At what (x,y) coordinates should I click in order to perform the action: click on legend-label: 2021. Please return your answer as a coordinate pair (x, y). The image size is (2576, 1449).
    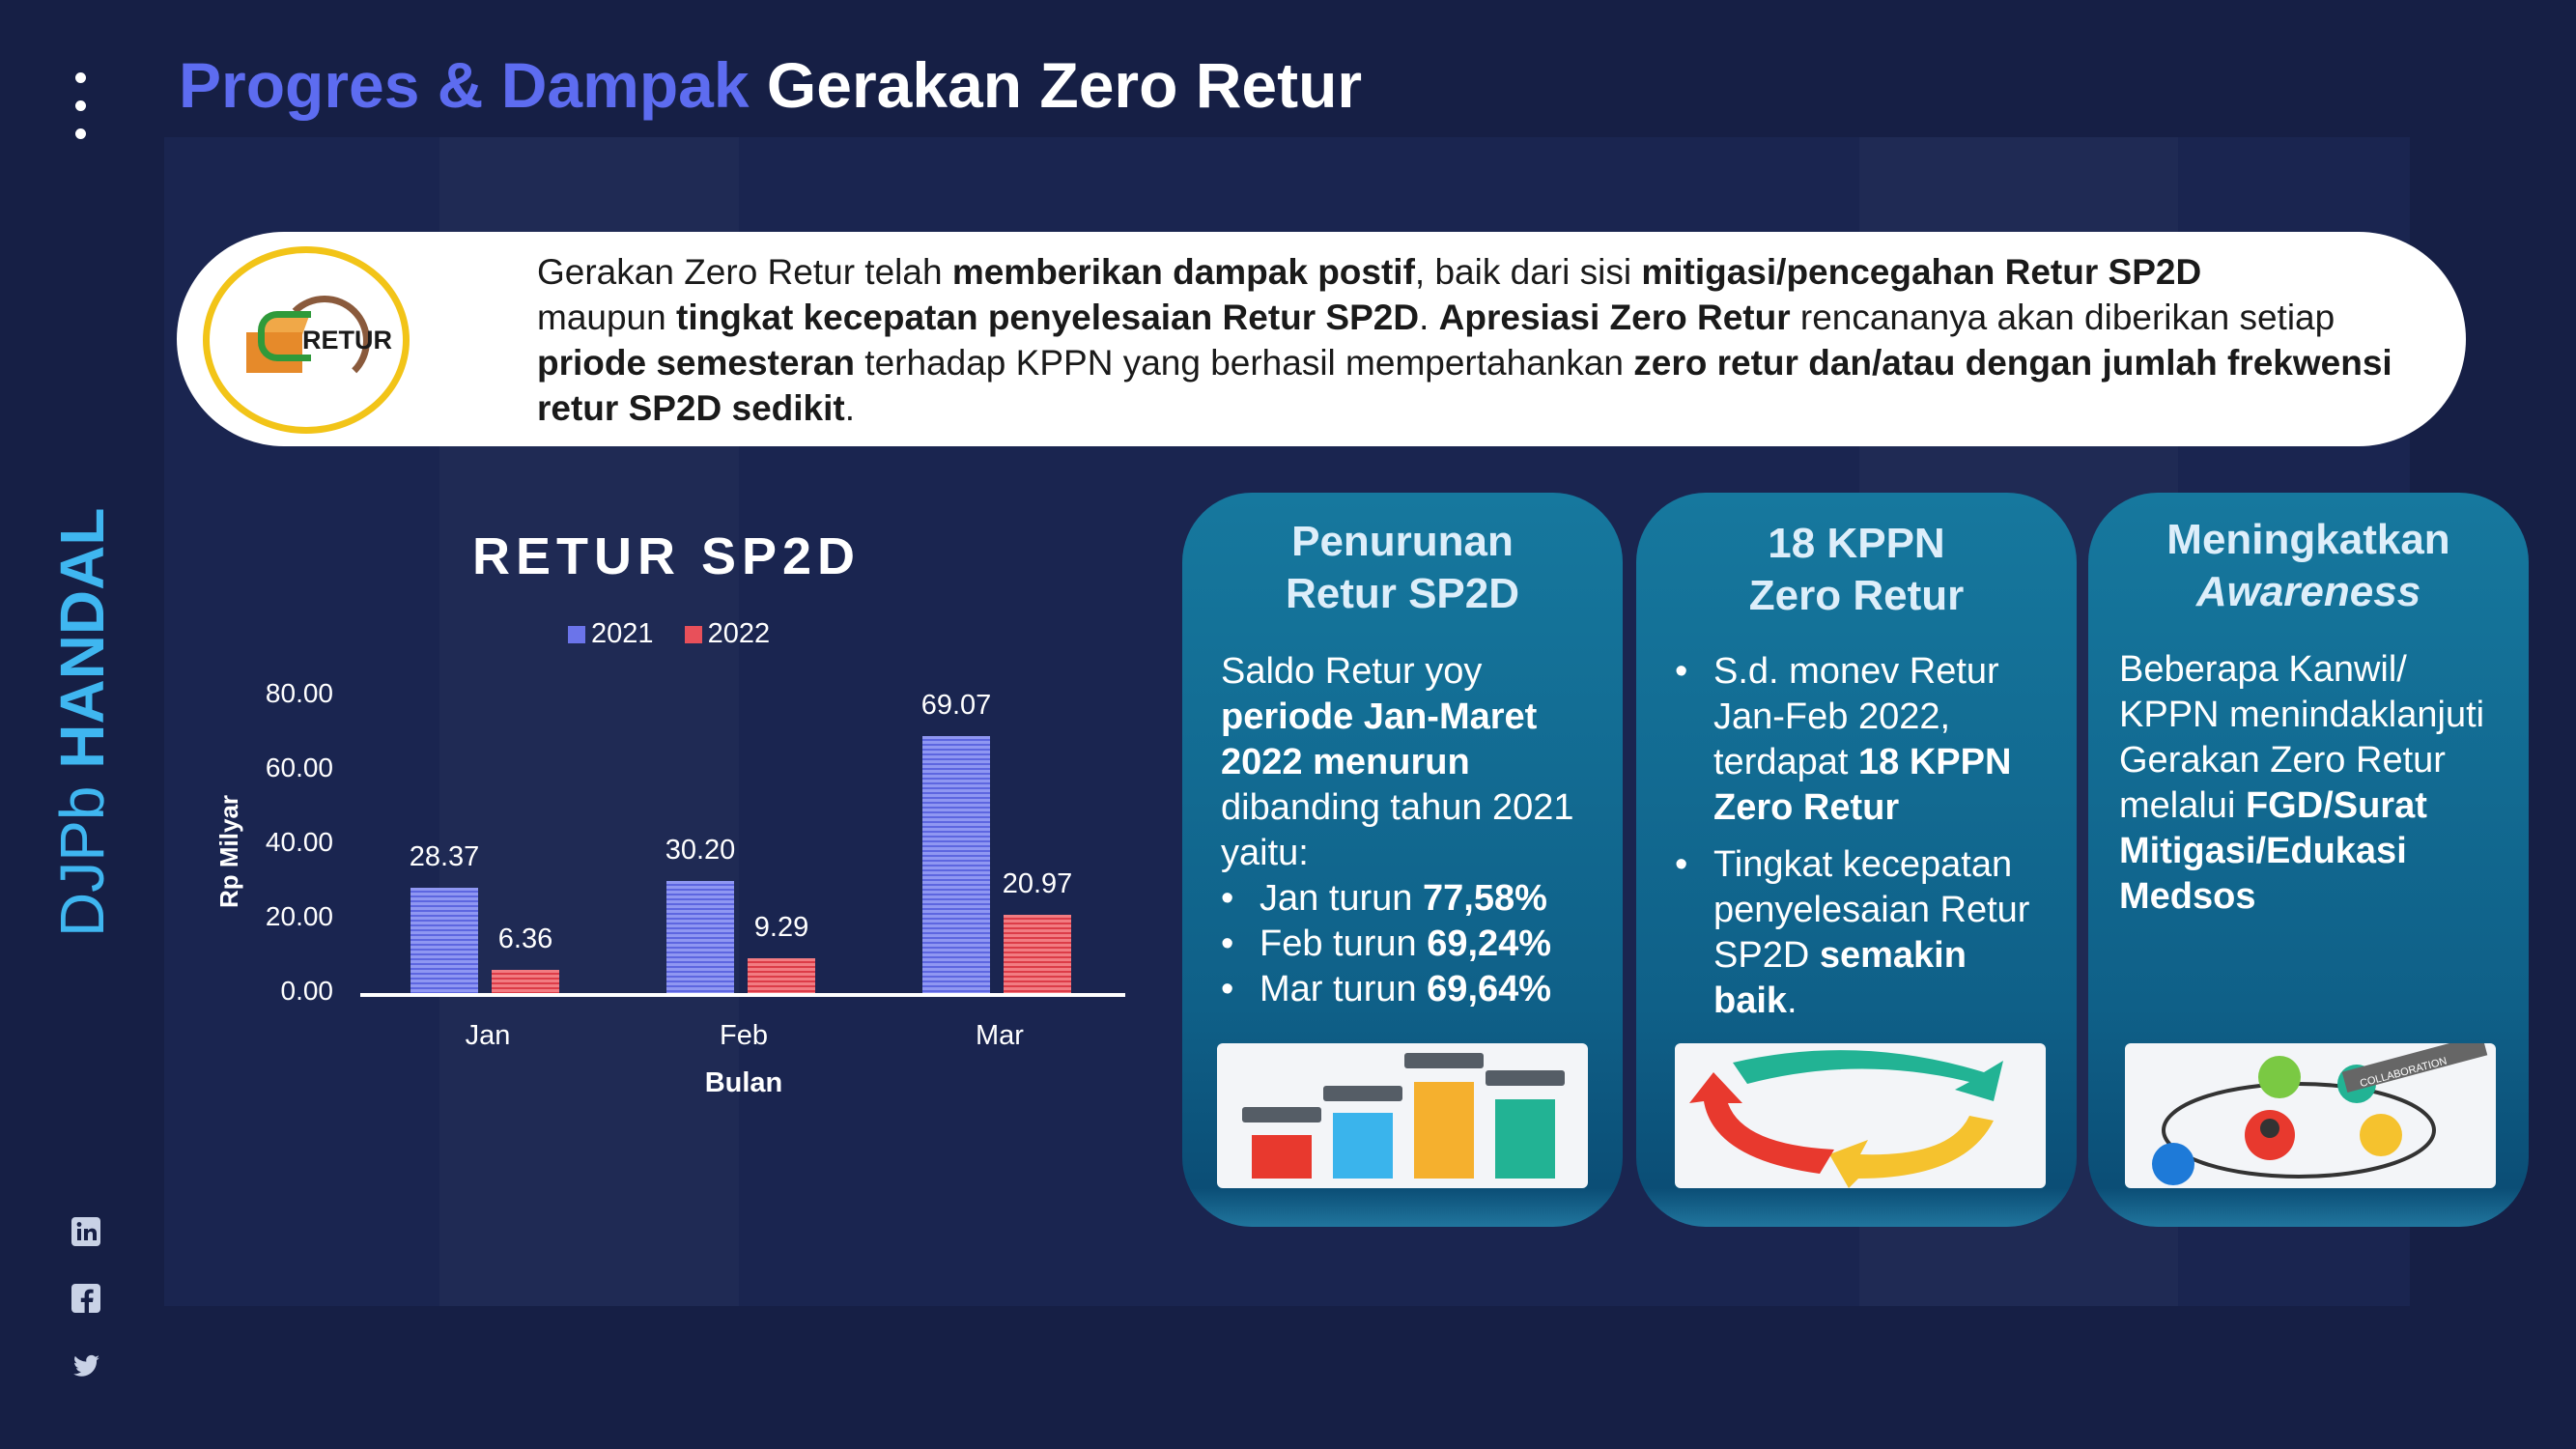
    Looking at the image, I should click on (622, 633).